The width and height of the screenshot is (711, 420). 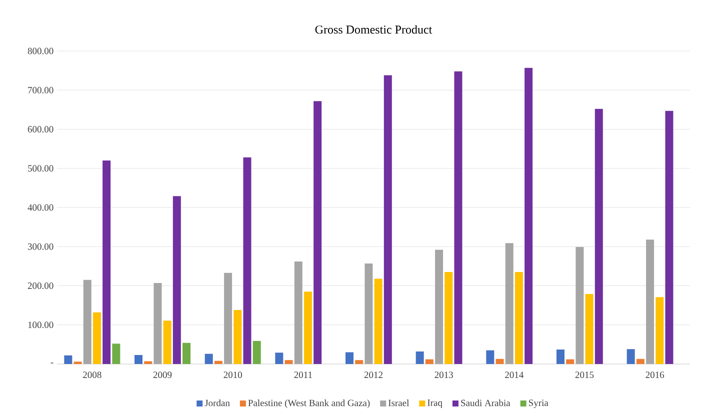 What do you see at coordinates (92, 375) in the screenshot?
I see `x-tick-label: 2008` at bounding box center [92, 375].